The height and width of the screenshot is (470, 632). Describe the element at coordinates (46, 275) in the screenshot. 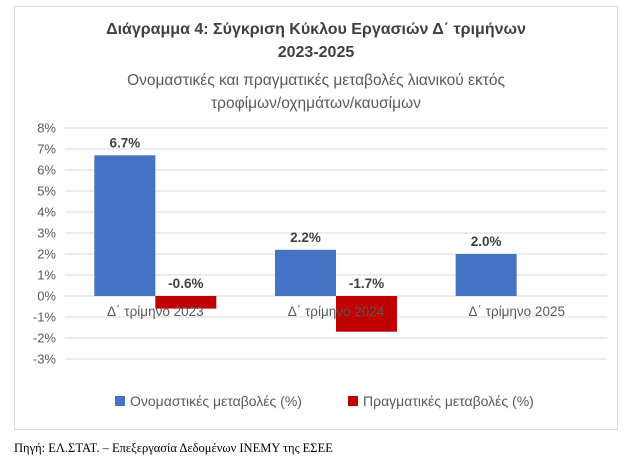

I see `y-tick-label: 1%` at that location.